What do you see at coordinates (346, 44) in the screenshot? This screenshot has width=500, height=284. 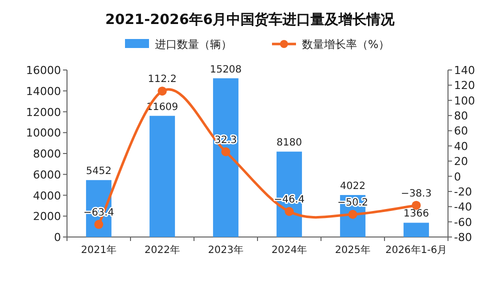 I see `legend-label: 数量增长率（%）` at bounding box center [346, 44].